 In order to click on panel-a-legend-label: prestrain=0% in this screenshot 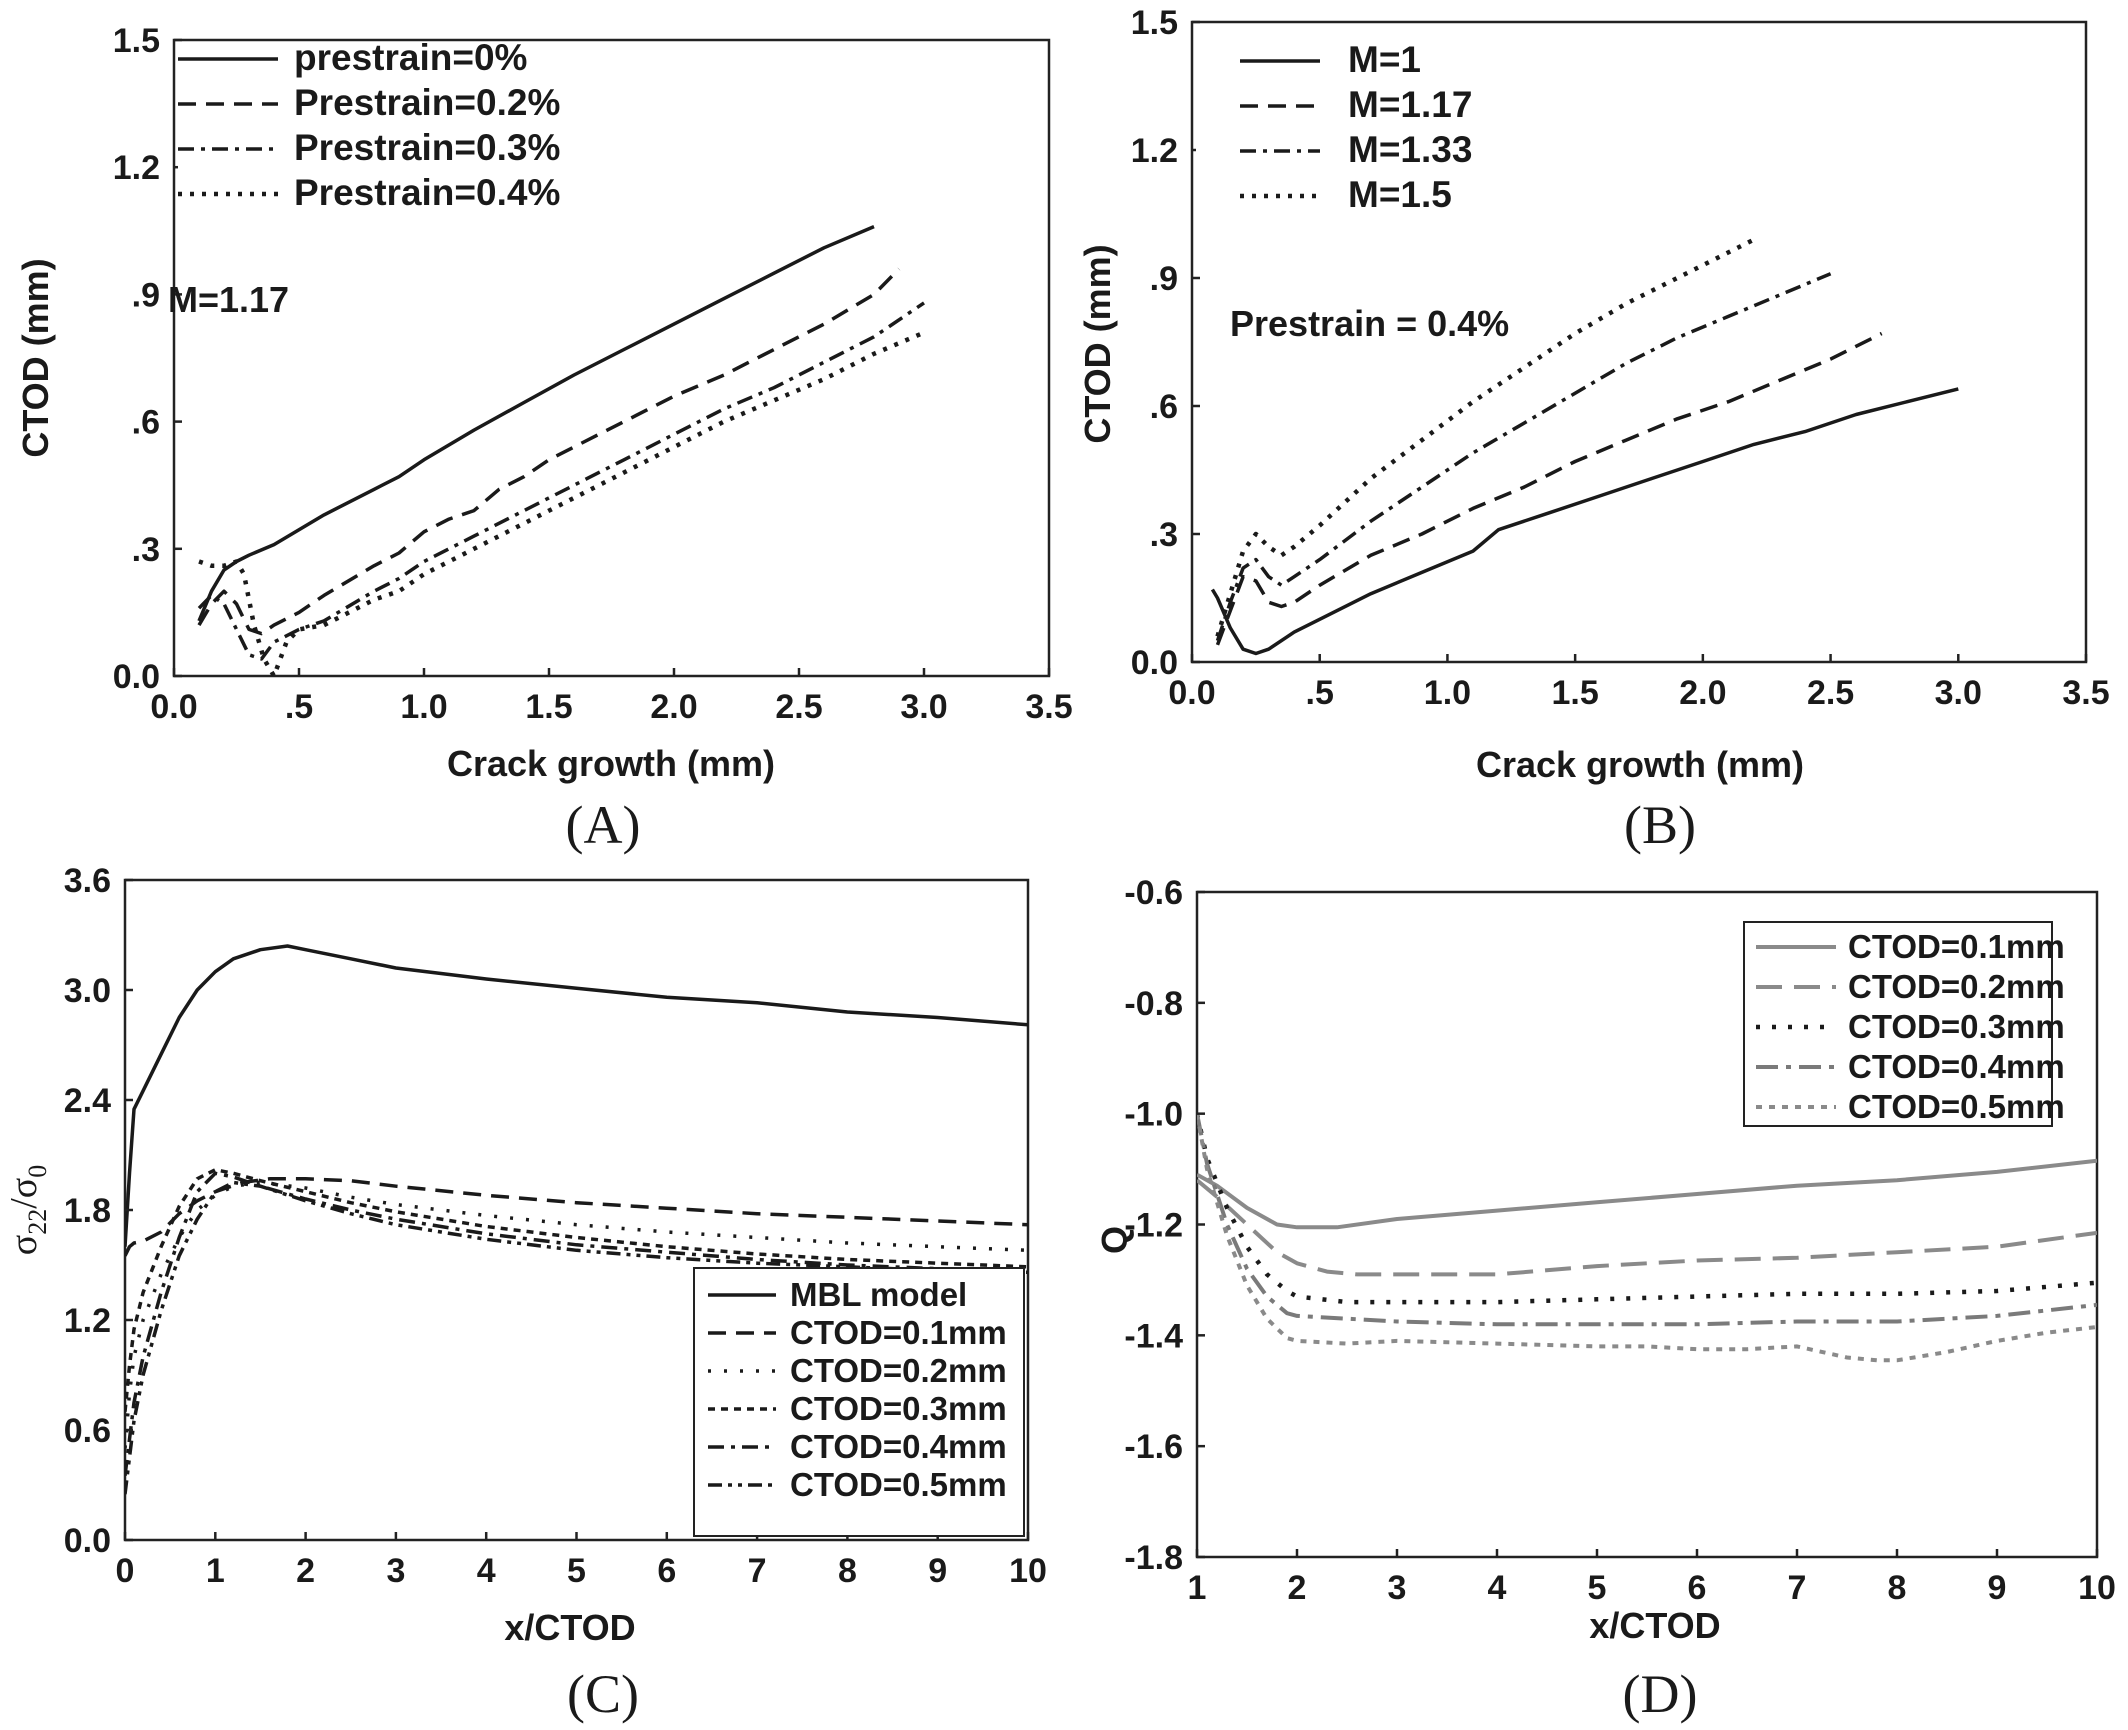, I will do `click(410, 57)`.